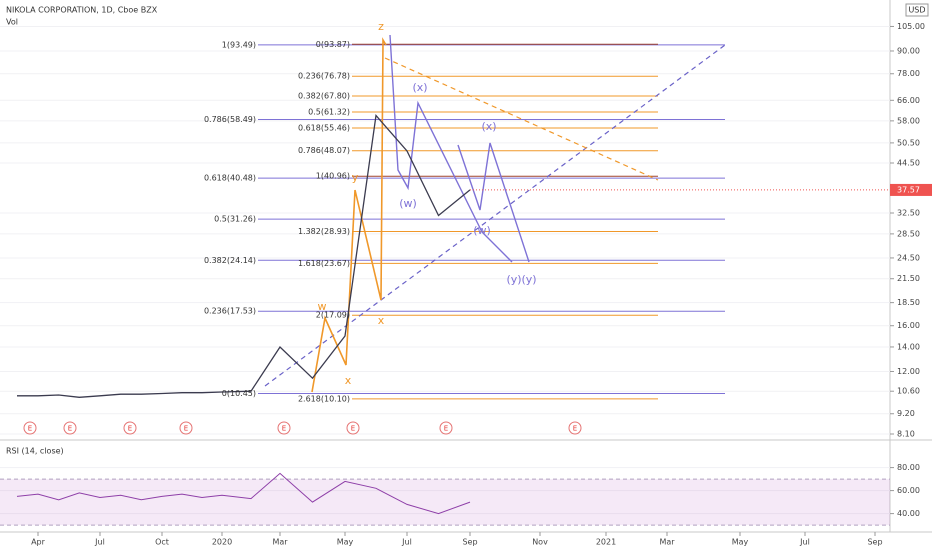  I want to click on y-tick-label: 12.00, so click(908, 371).